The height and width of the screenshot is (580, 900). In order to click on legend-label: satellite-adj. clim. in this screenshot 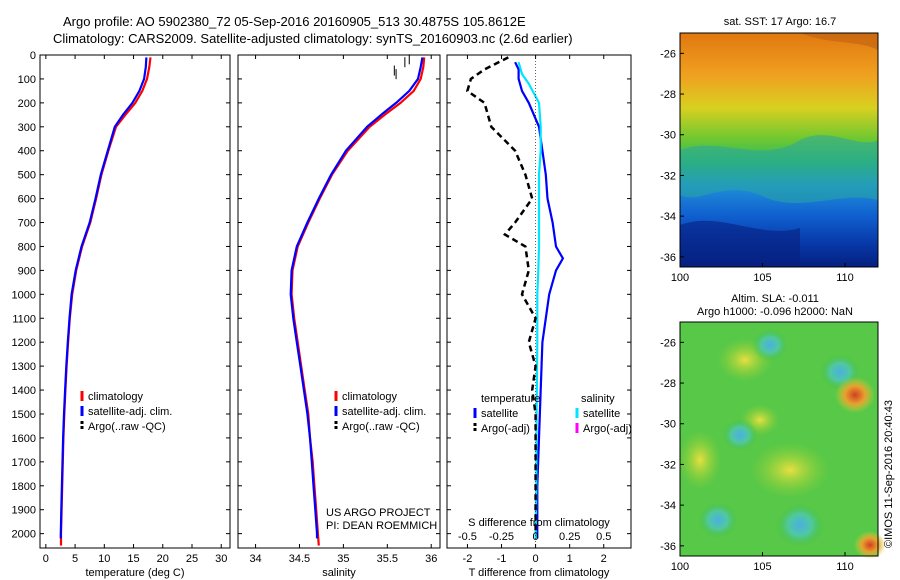, I will do `click(384, 412)`.